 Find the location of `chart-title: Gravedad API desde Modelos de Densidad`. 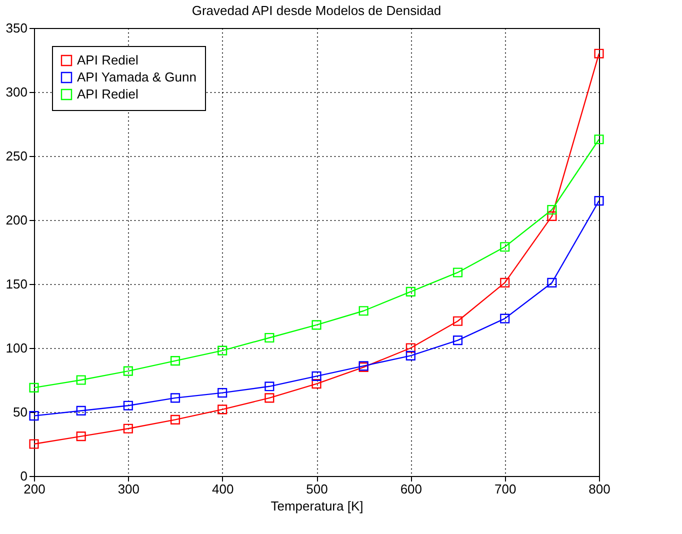

chart-title: Gravedad API desde Modelos de Densidad is located at coordinates (317, 10).